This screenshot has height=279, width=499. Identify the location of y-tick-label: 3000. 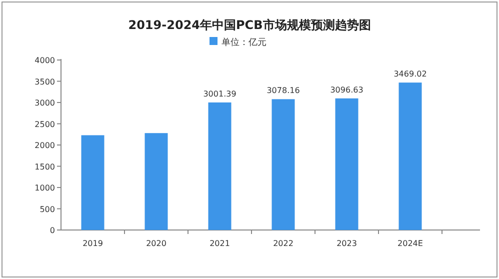
(44, 103).